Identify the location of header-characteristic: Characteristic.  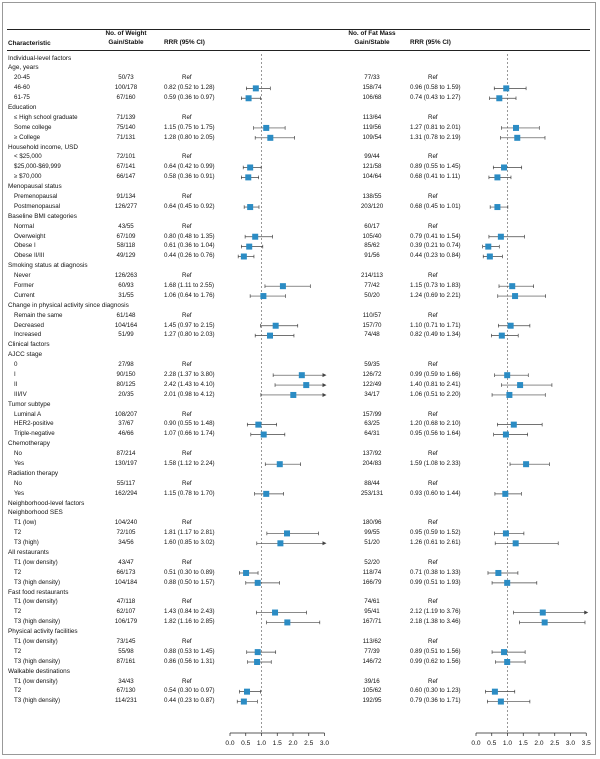
(29, 43).